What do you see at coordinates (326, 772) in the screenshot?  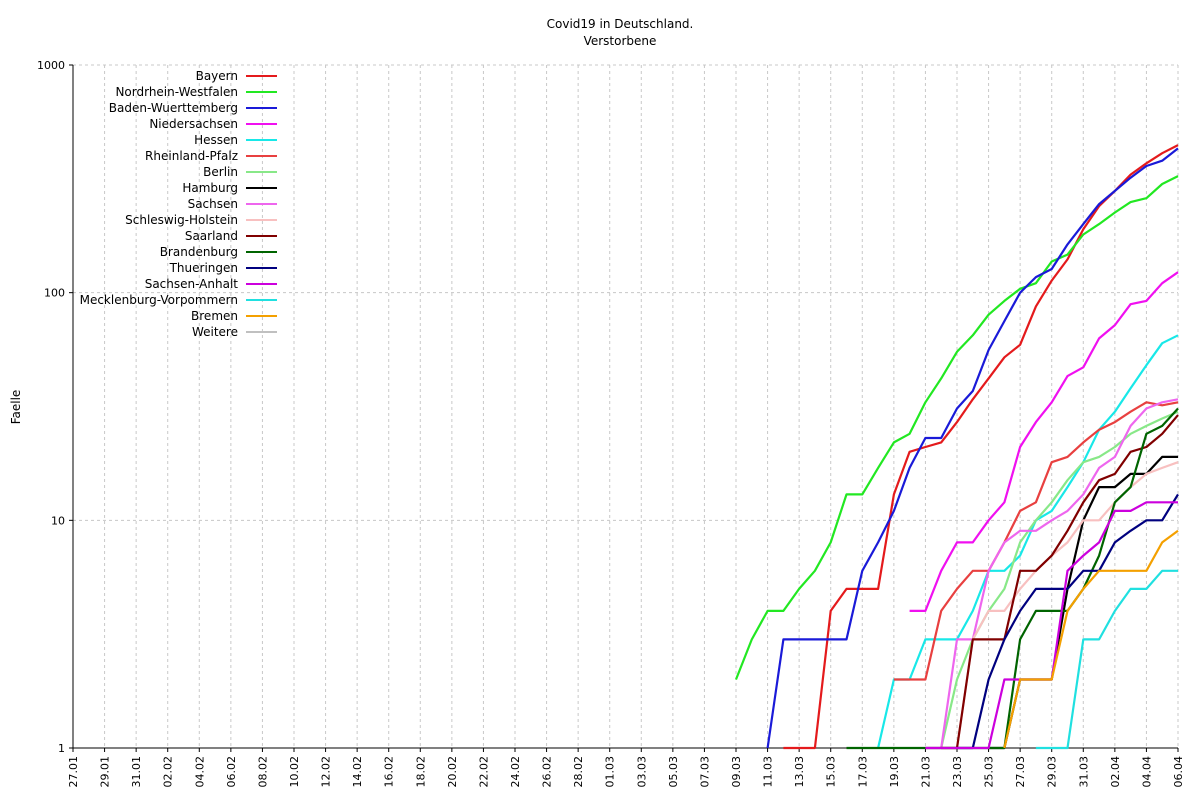 I see `x-tick-label: 12.02` at bounding box center [326, 772].